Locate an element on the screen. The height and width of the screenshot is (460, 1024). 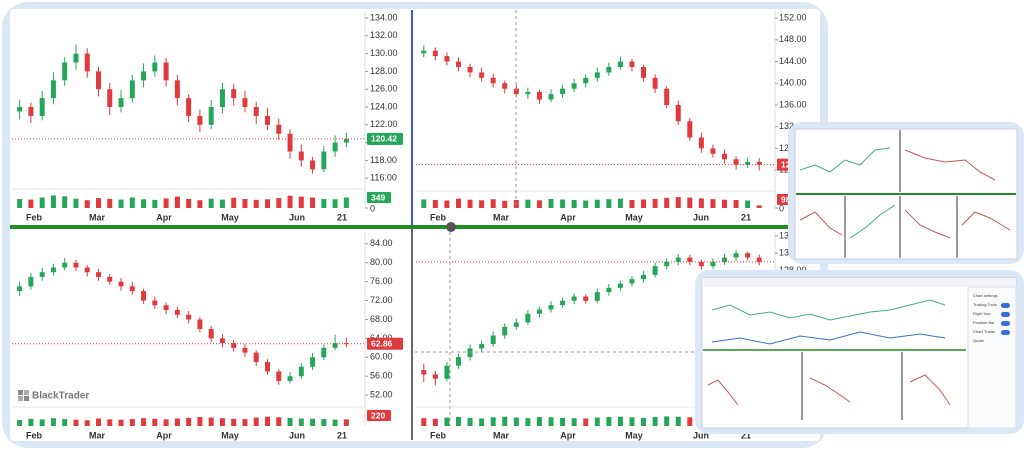
x-tick-label: Feb is located at coordinates (34, 435).